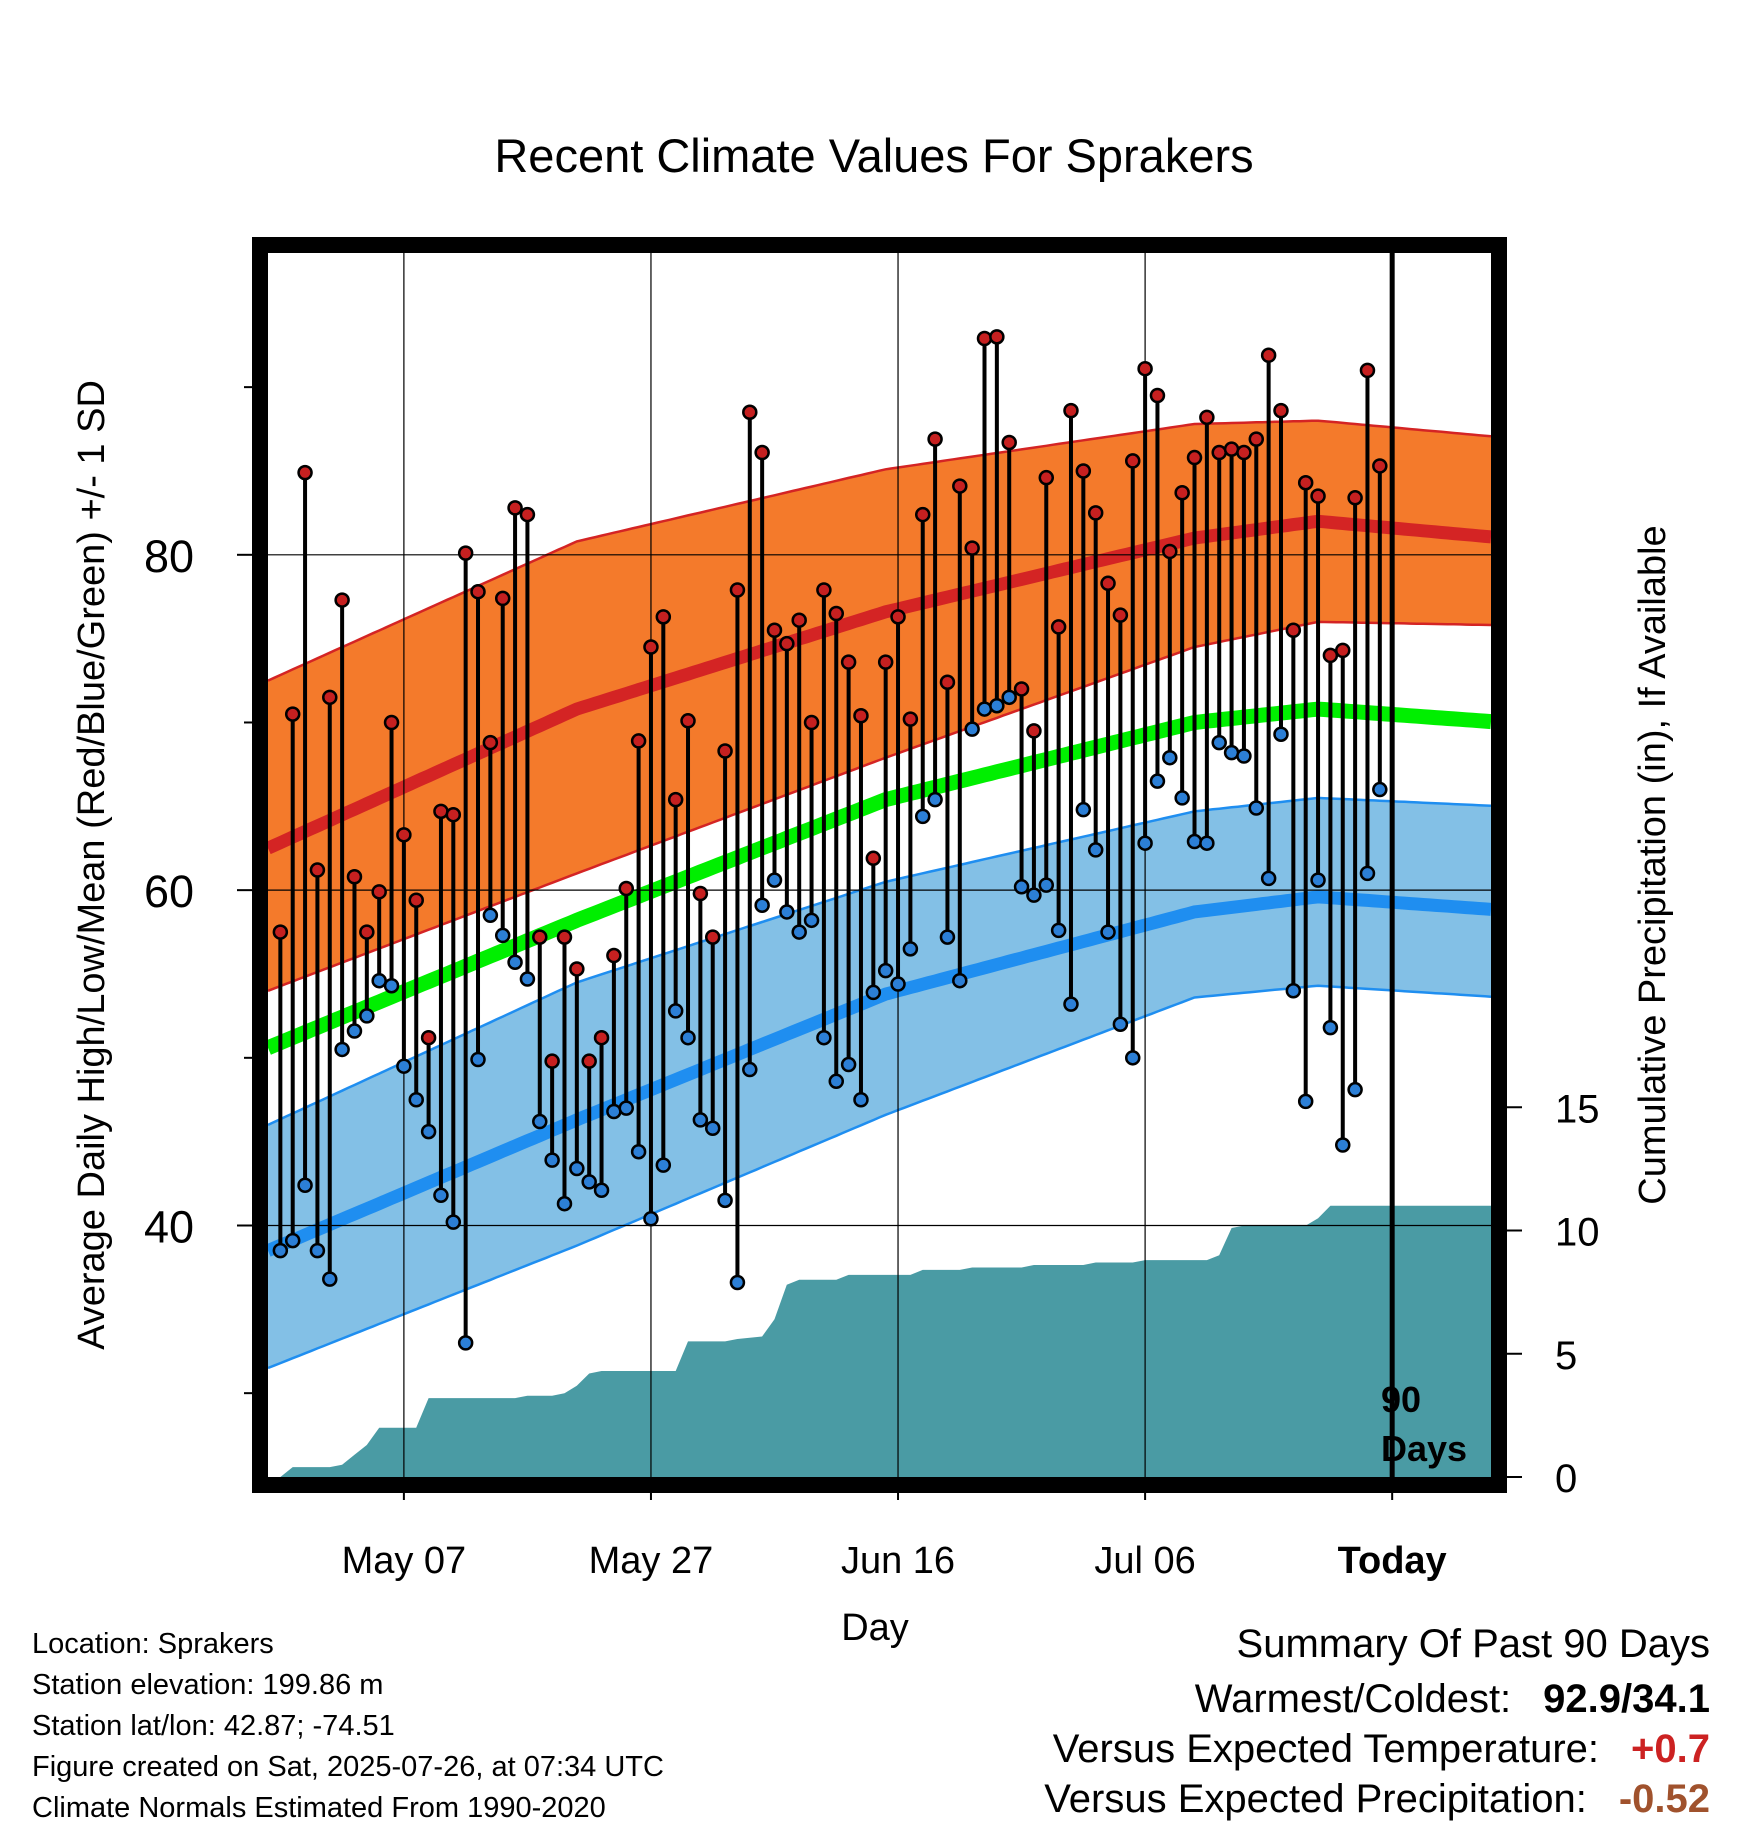 Image resolution: width=1748 pixels, height=1828 pixels. What do you see at coordinates (169, 556) in the screenshot?
I see `y-tick-label: 80` at bounding box center [169, 556].